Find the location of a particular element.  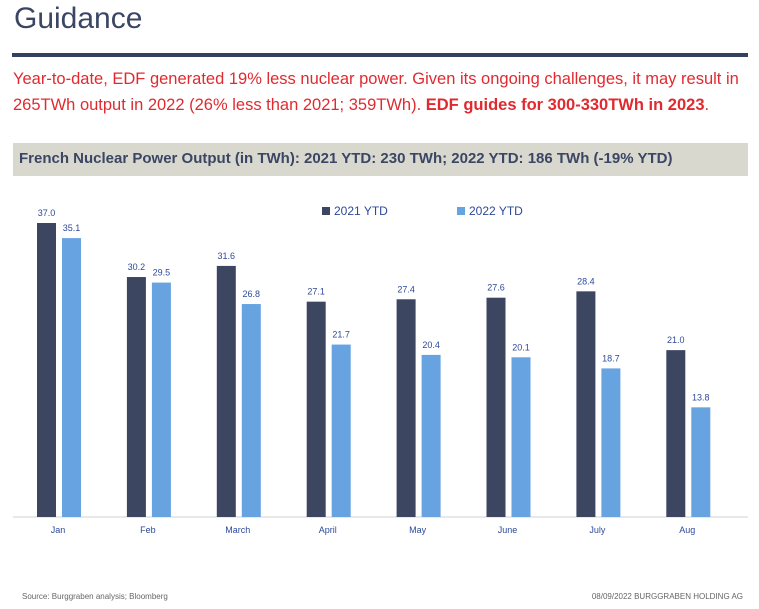

lead-end: . is located at coordinates (707, 105).